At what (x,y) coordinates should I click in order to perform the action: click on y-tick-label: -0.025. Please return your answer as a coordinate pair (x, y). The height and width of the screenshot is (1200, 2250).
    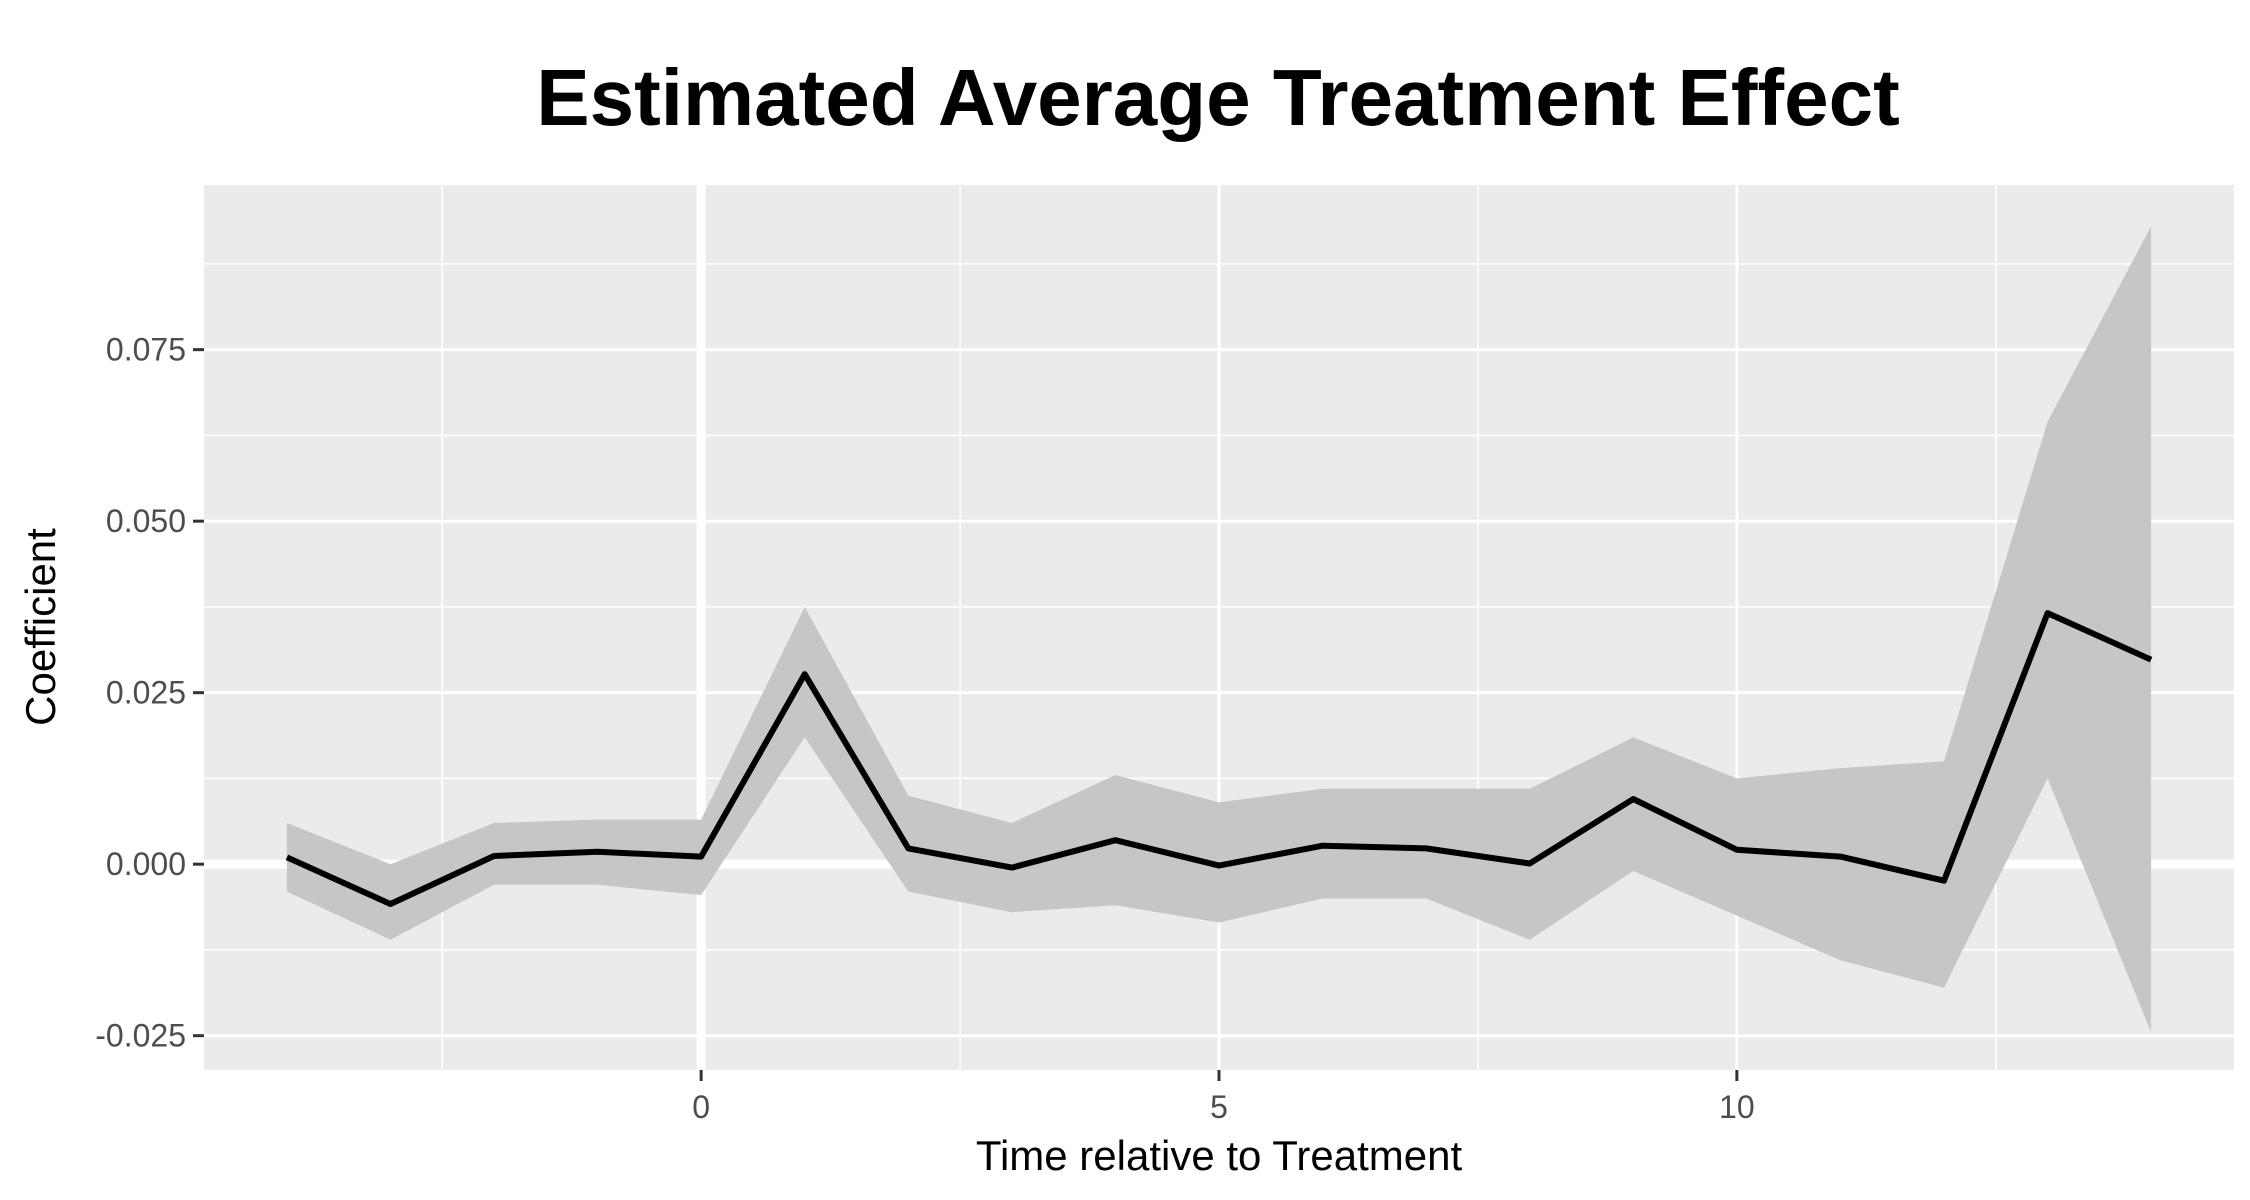
    Looking at the image, I should click on (140, 1036).